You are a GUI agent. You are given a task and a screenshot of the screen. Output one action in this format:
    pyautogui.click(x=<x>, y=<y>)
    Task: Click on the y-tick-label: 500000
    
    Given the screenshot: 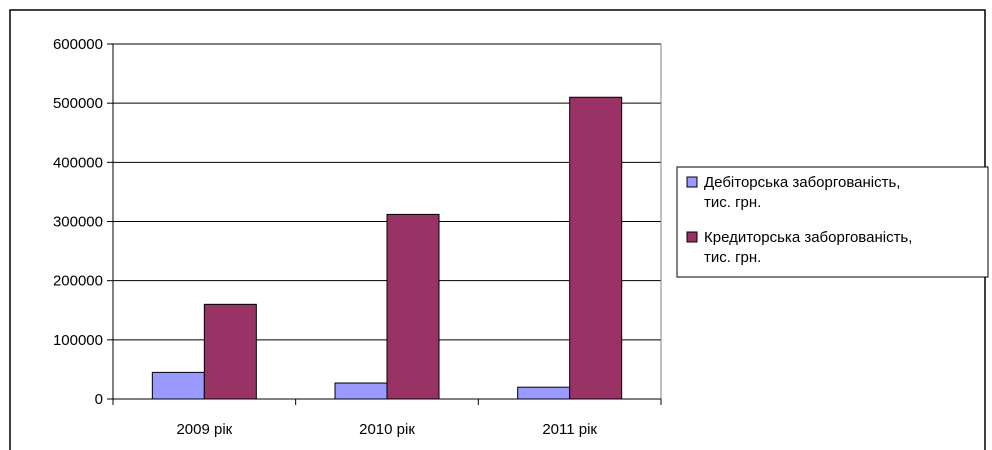 What is the action you would take?
    pyautogui.click(x=78, y=103)
    